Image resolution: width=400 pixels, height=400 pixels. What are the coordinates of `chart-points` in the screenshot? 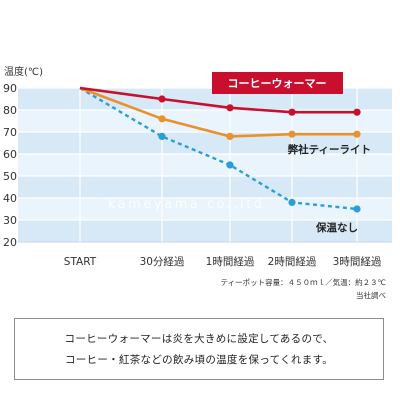 It's located at (259, 154).